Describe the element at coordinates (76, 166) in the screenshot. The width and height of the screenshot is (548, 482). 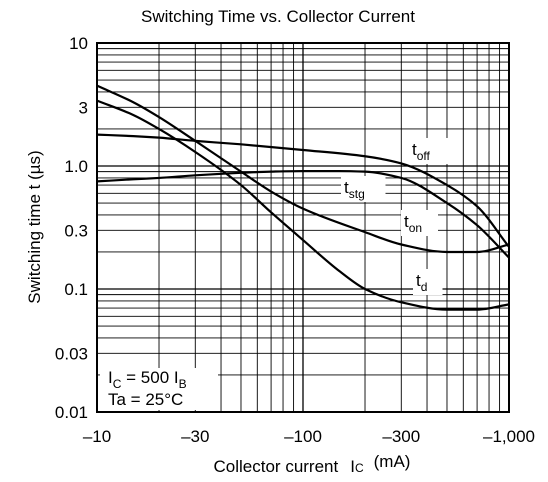
I see `y-tick-label: 1.0` at that location.